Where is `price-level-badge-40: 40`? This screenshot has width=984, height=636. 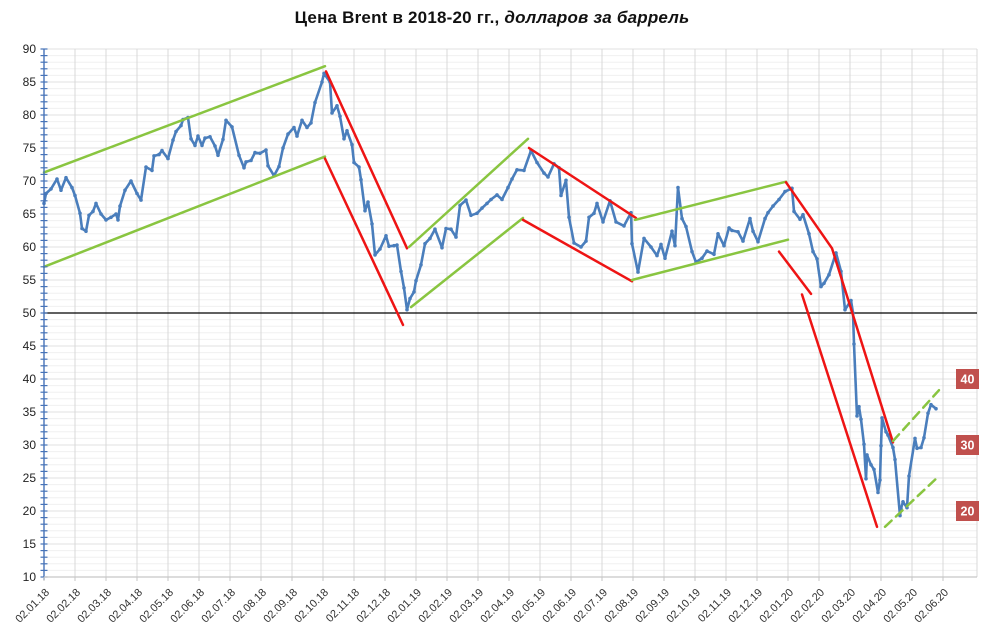
price-level-badge-40: 40 is located at coordinates (967, 379).